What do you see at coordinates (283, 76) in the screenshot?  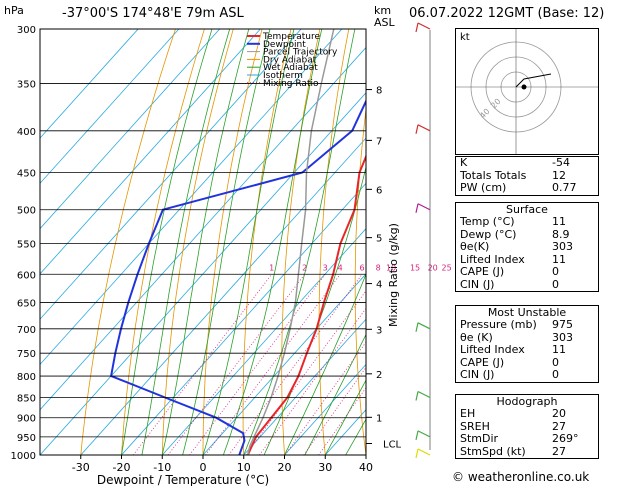 I see `legend-item: Isotherm` at bounding box center [283, 76].